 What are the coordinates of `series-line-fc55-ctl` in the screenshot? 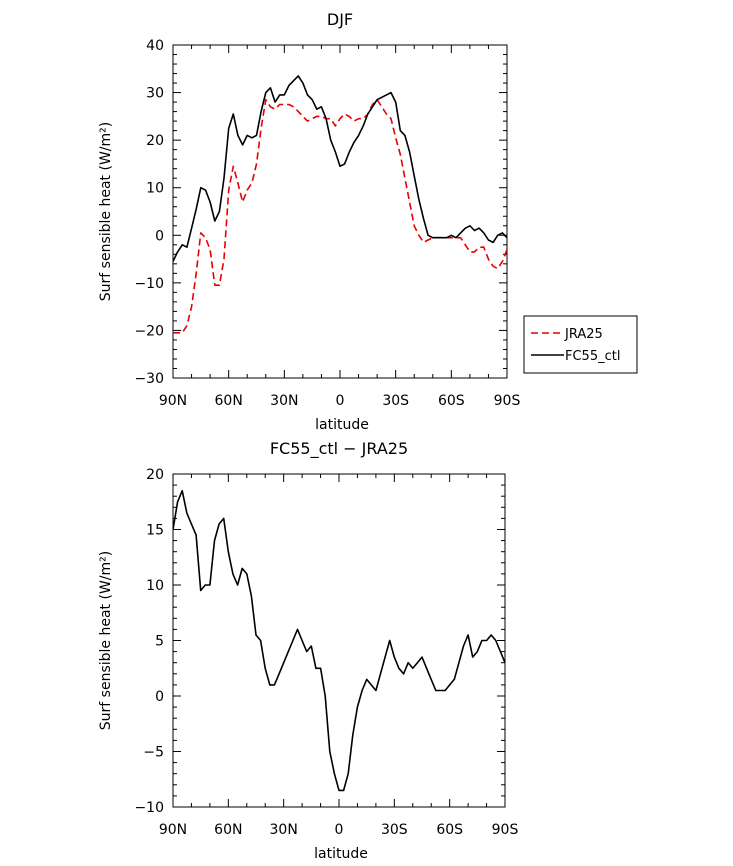 It's located at (340, 168).